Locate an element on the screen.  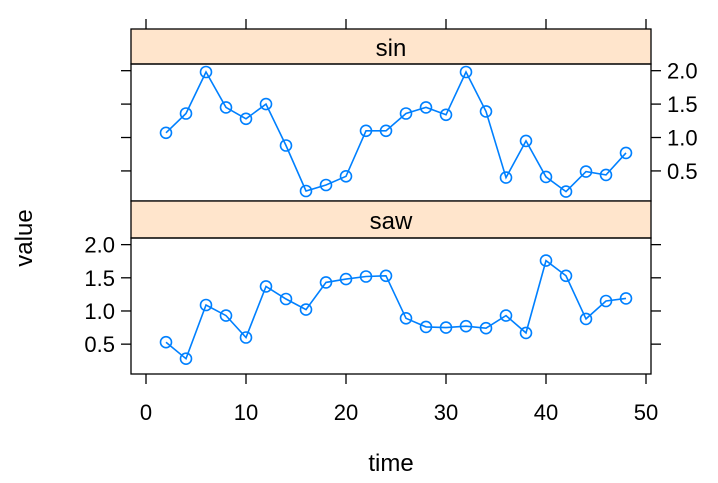
strip-saw is located at coordinates (391, 219).